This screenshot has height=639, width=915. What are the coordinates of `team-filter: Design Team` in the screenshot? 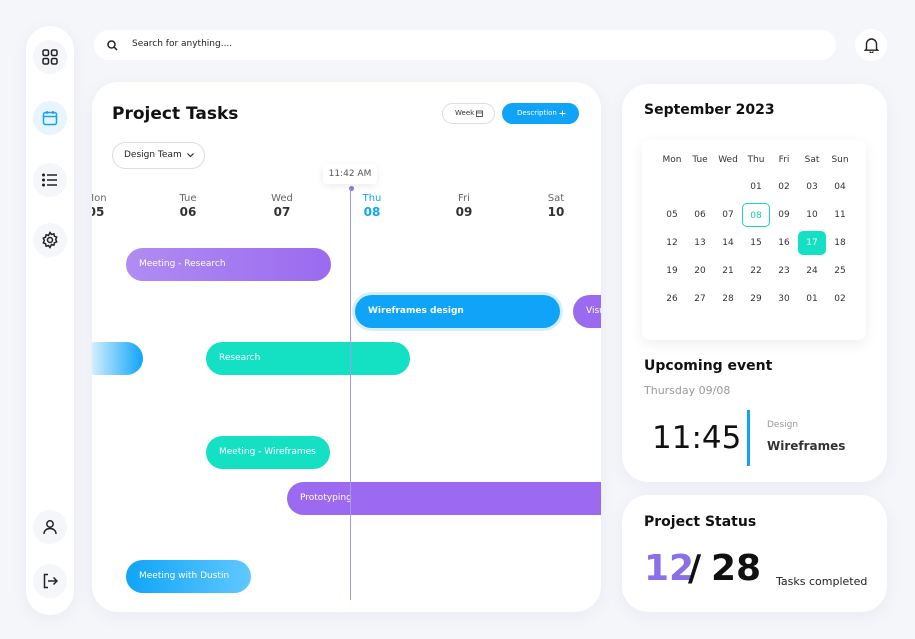 It's located at (158, 155).